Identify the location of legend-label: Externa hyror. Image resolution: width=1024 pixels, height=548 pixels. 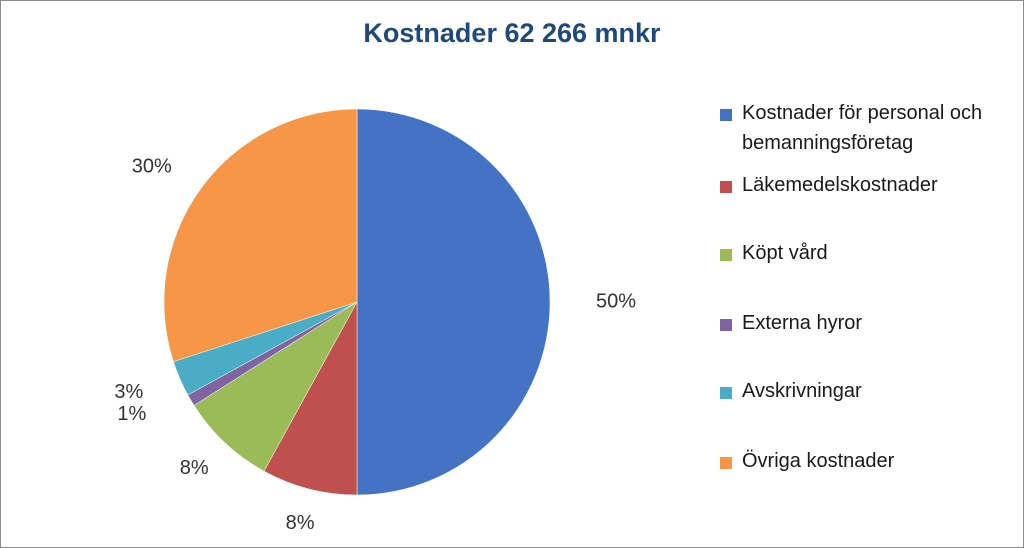
(802, 323).